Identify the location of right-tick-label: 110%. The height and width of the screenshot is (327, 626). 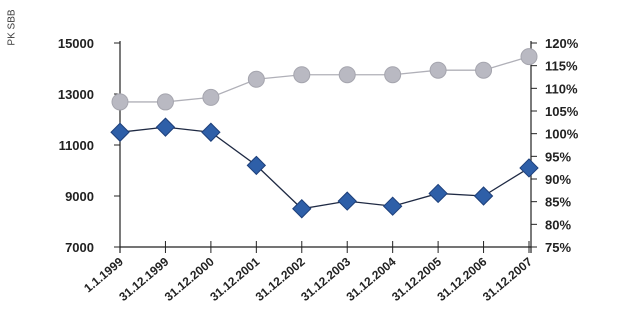
(561, 88).